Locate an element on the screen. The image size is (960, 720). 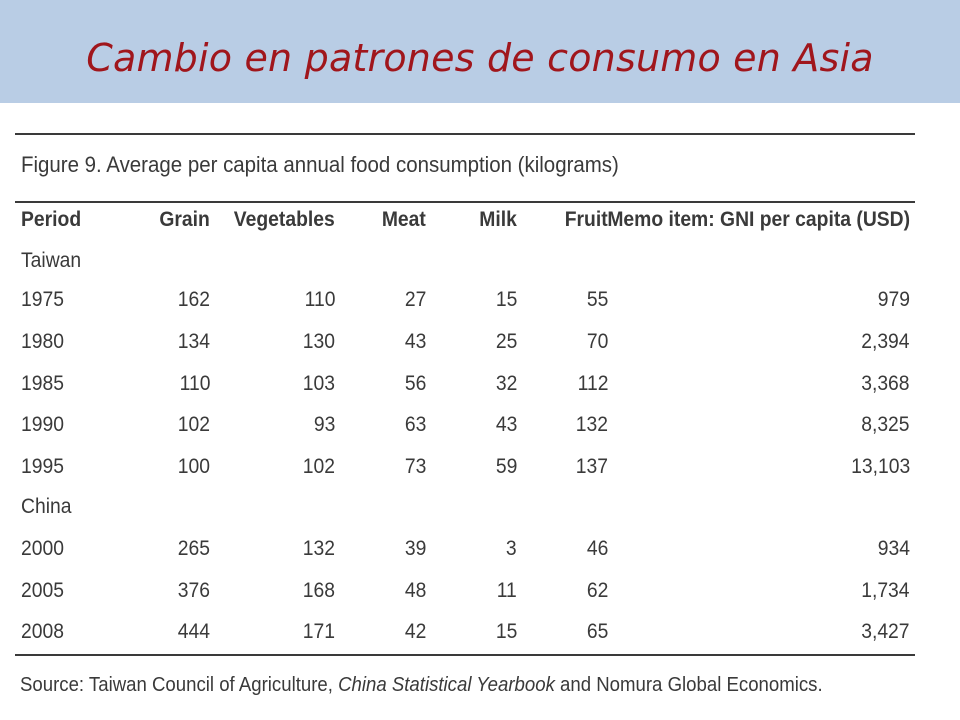
row-period: 1975 is located at coordinates (42, 299).